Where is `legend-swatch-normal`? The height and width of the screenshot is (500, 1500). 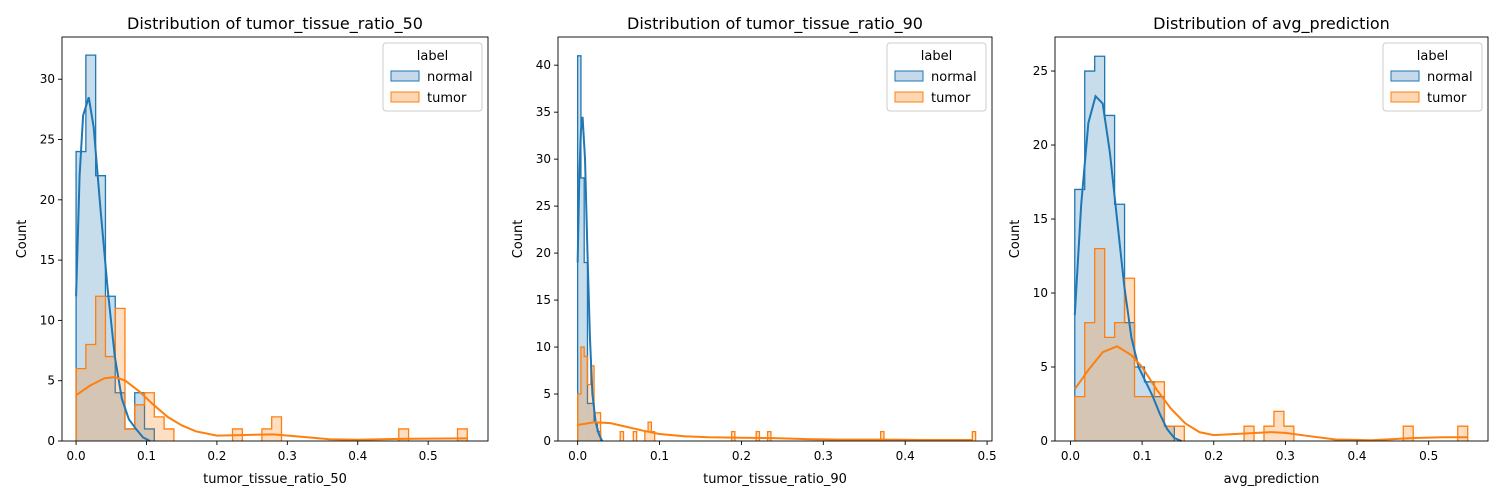 legend-swatch-normal is located at coordinates (1405, 76).